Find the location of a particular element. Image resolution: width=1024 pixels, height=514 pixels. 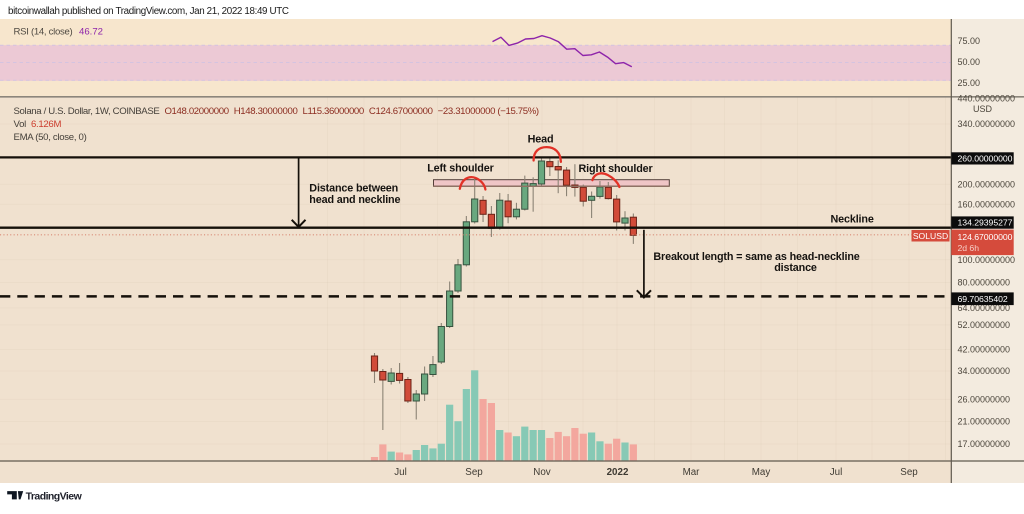

svg-text: USD is located at coordinates (983, 109).